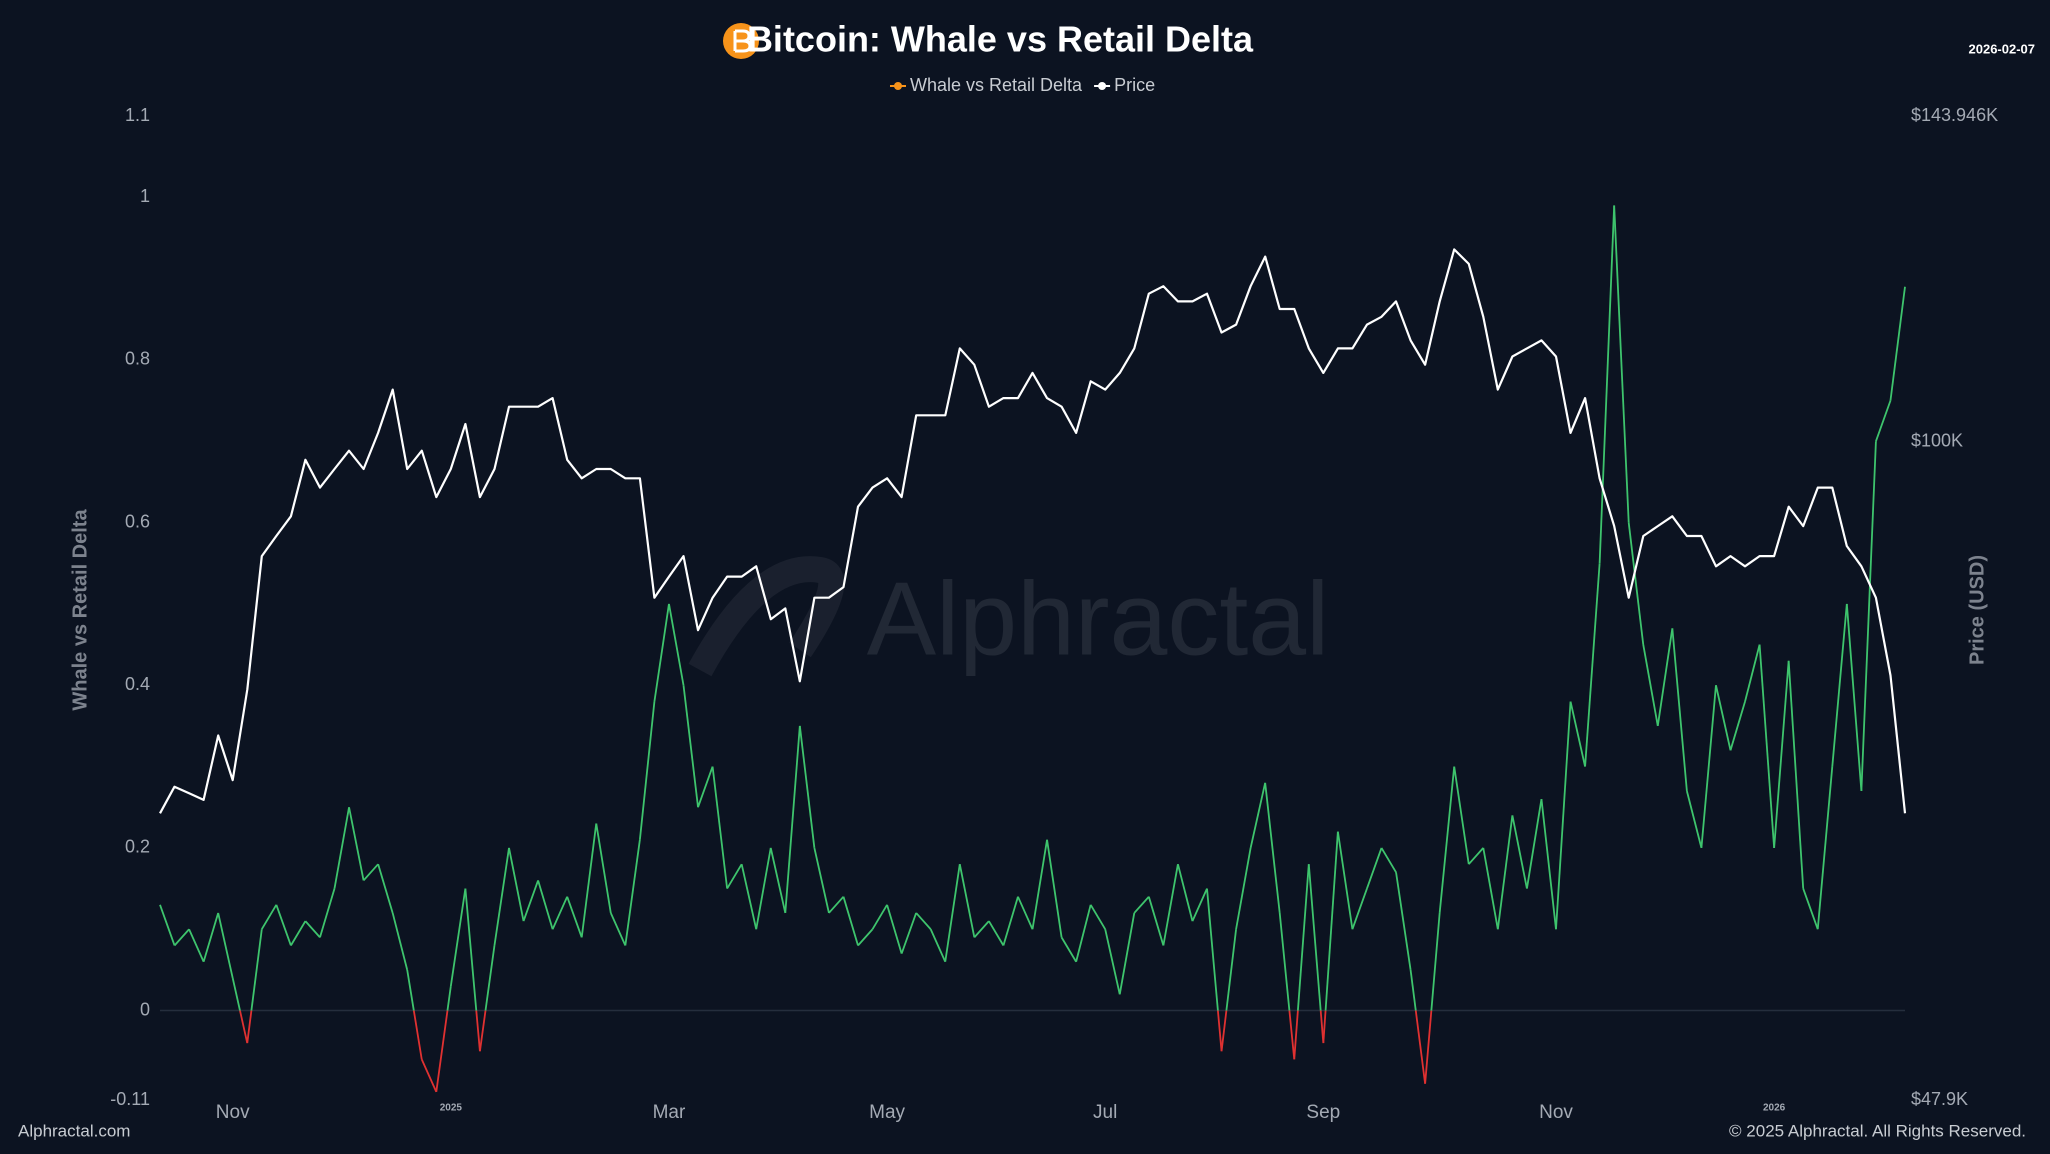 This screenshot has width=2050, height=1154. I want to click on x-tick-label: Sep, so click(1323, 1112).